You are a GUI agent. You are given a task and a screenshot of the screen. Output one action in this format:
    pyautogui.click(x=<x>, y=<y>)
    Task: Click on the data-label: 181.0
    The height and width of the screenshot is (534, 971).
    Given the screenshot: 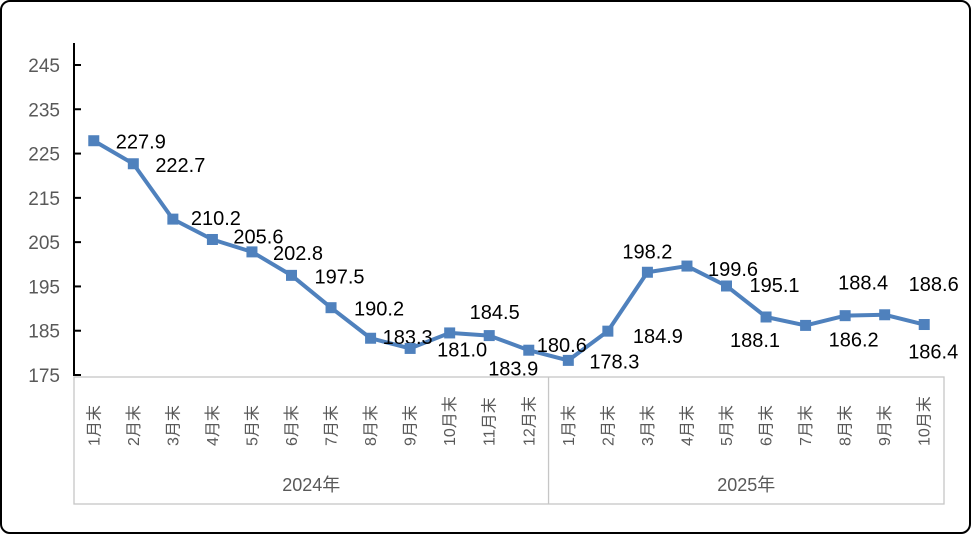 What is the action you would take?
    pyautogui.click(x=462, y=350)
    